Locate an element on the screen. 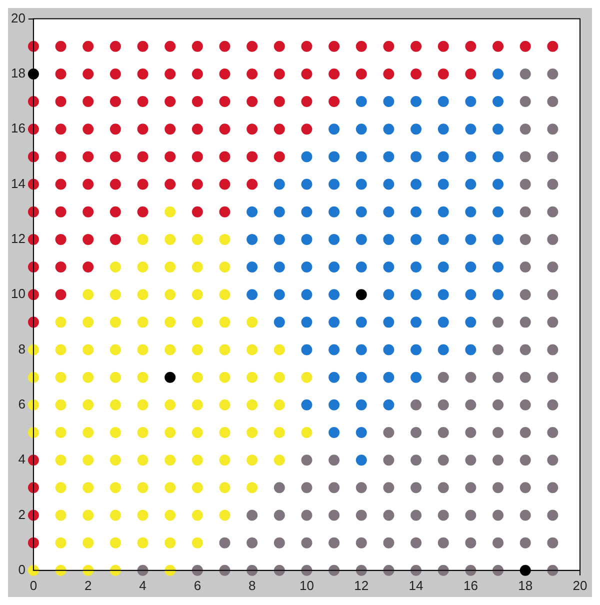 Image resolution: width=600 pixels, height=605 pixels. y-tick-label: 0 is located at coordinates (22, 569).